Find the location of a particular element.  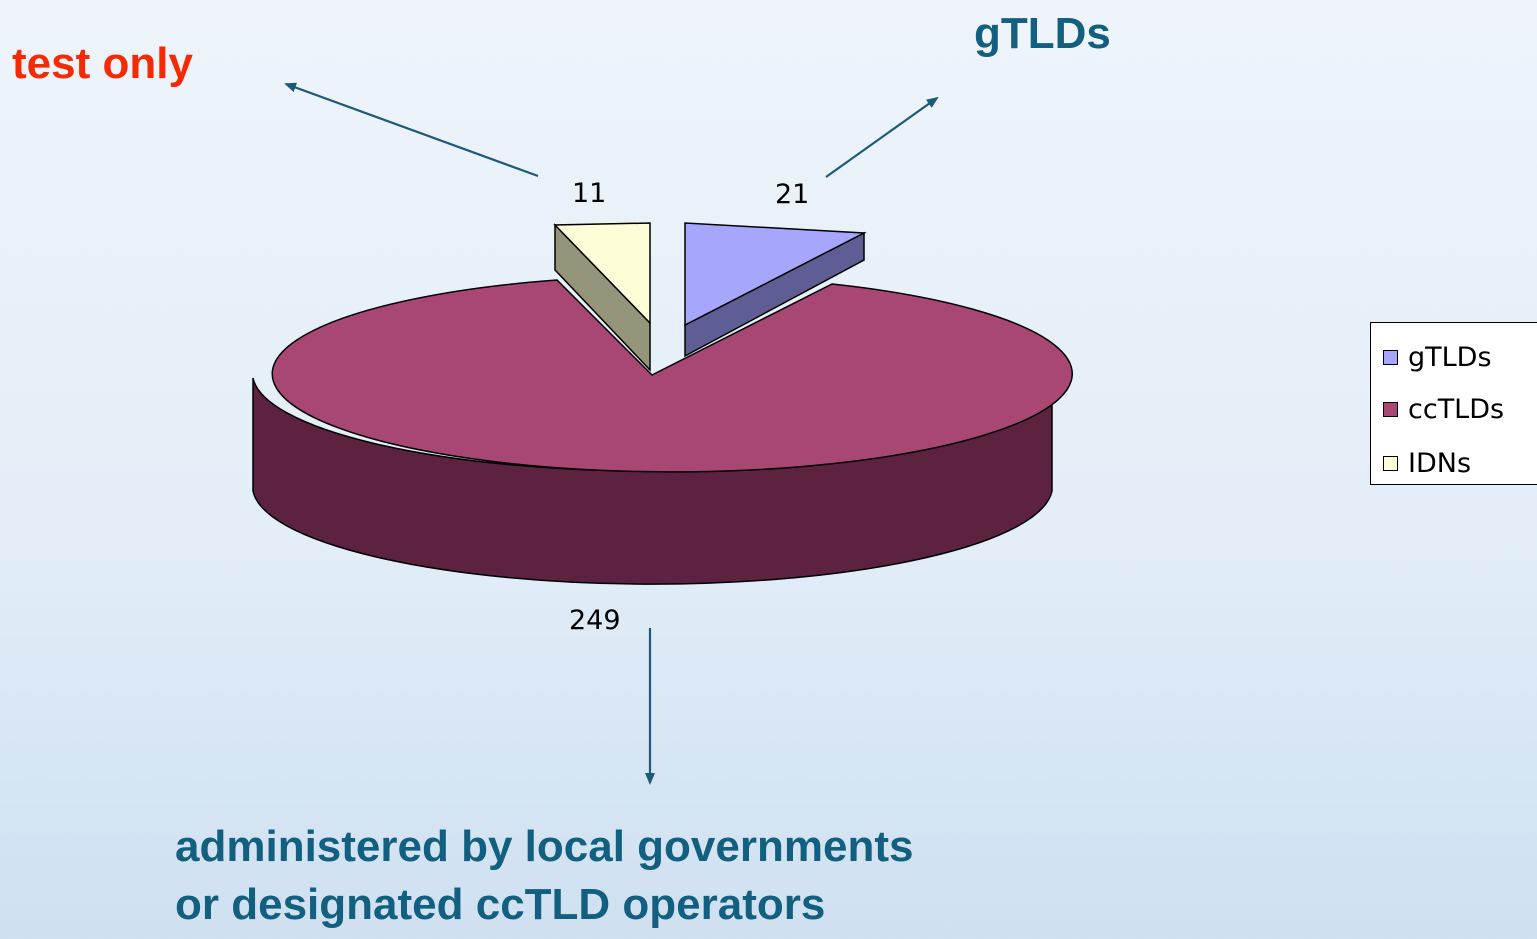

slice-cctlds is located at coordinates (672, 376).